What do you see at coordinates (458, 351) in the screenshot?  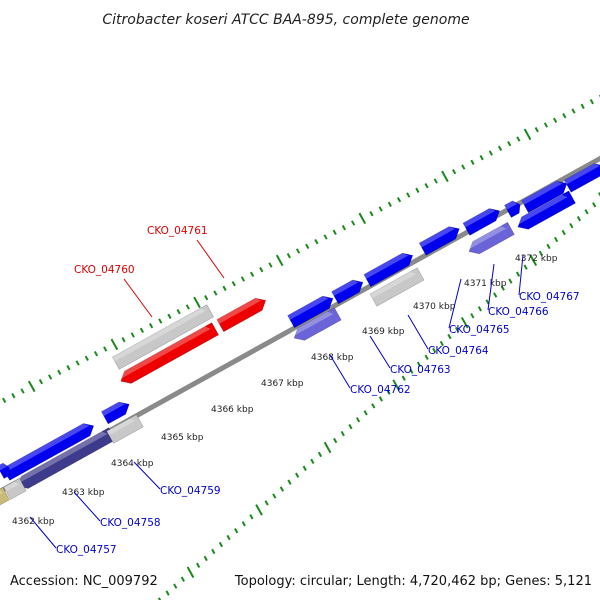 I see `gene-label: CKO_04764` at bounding box center [458, 351].